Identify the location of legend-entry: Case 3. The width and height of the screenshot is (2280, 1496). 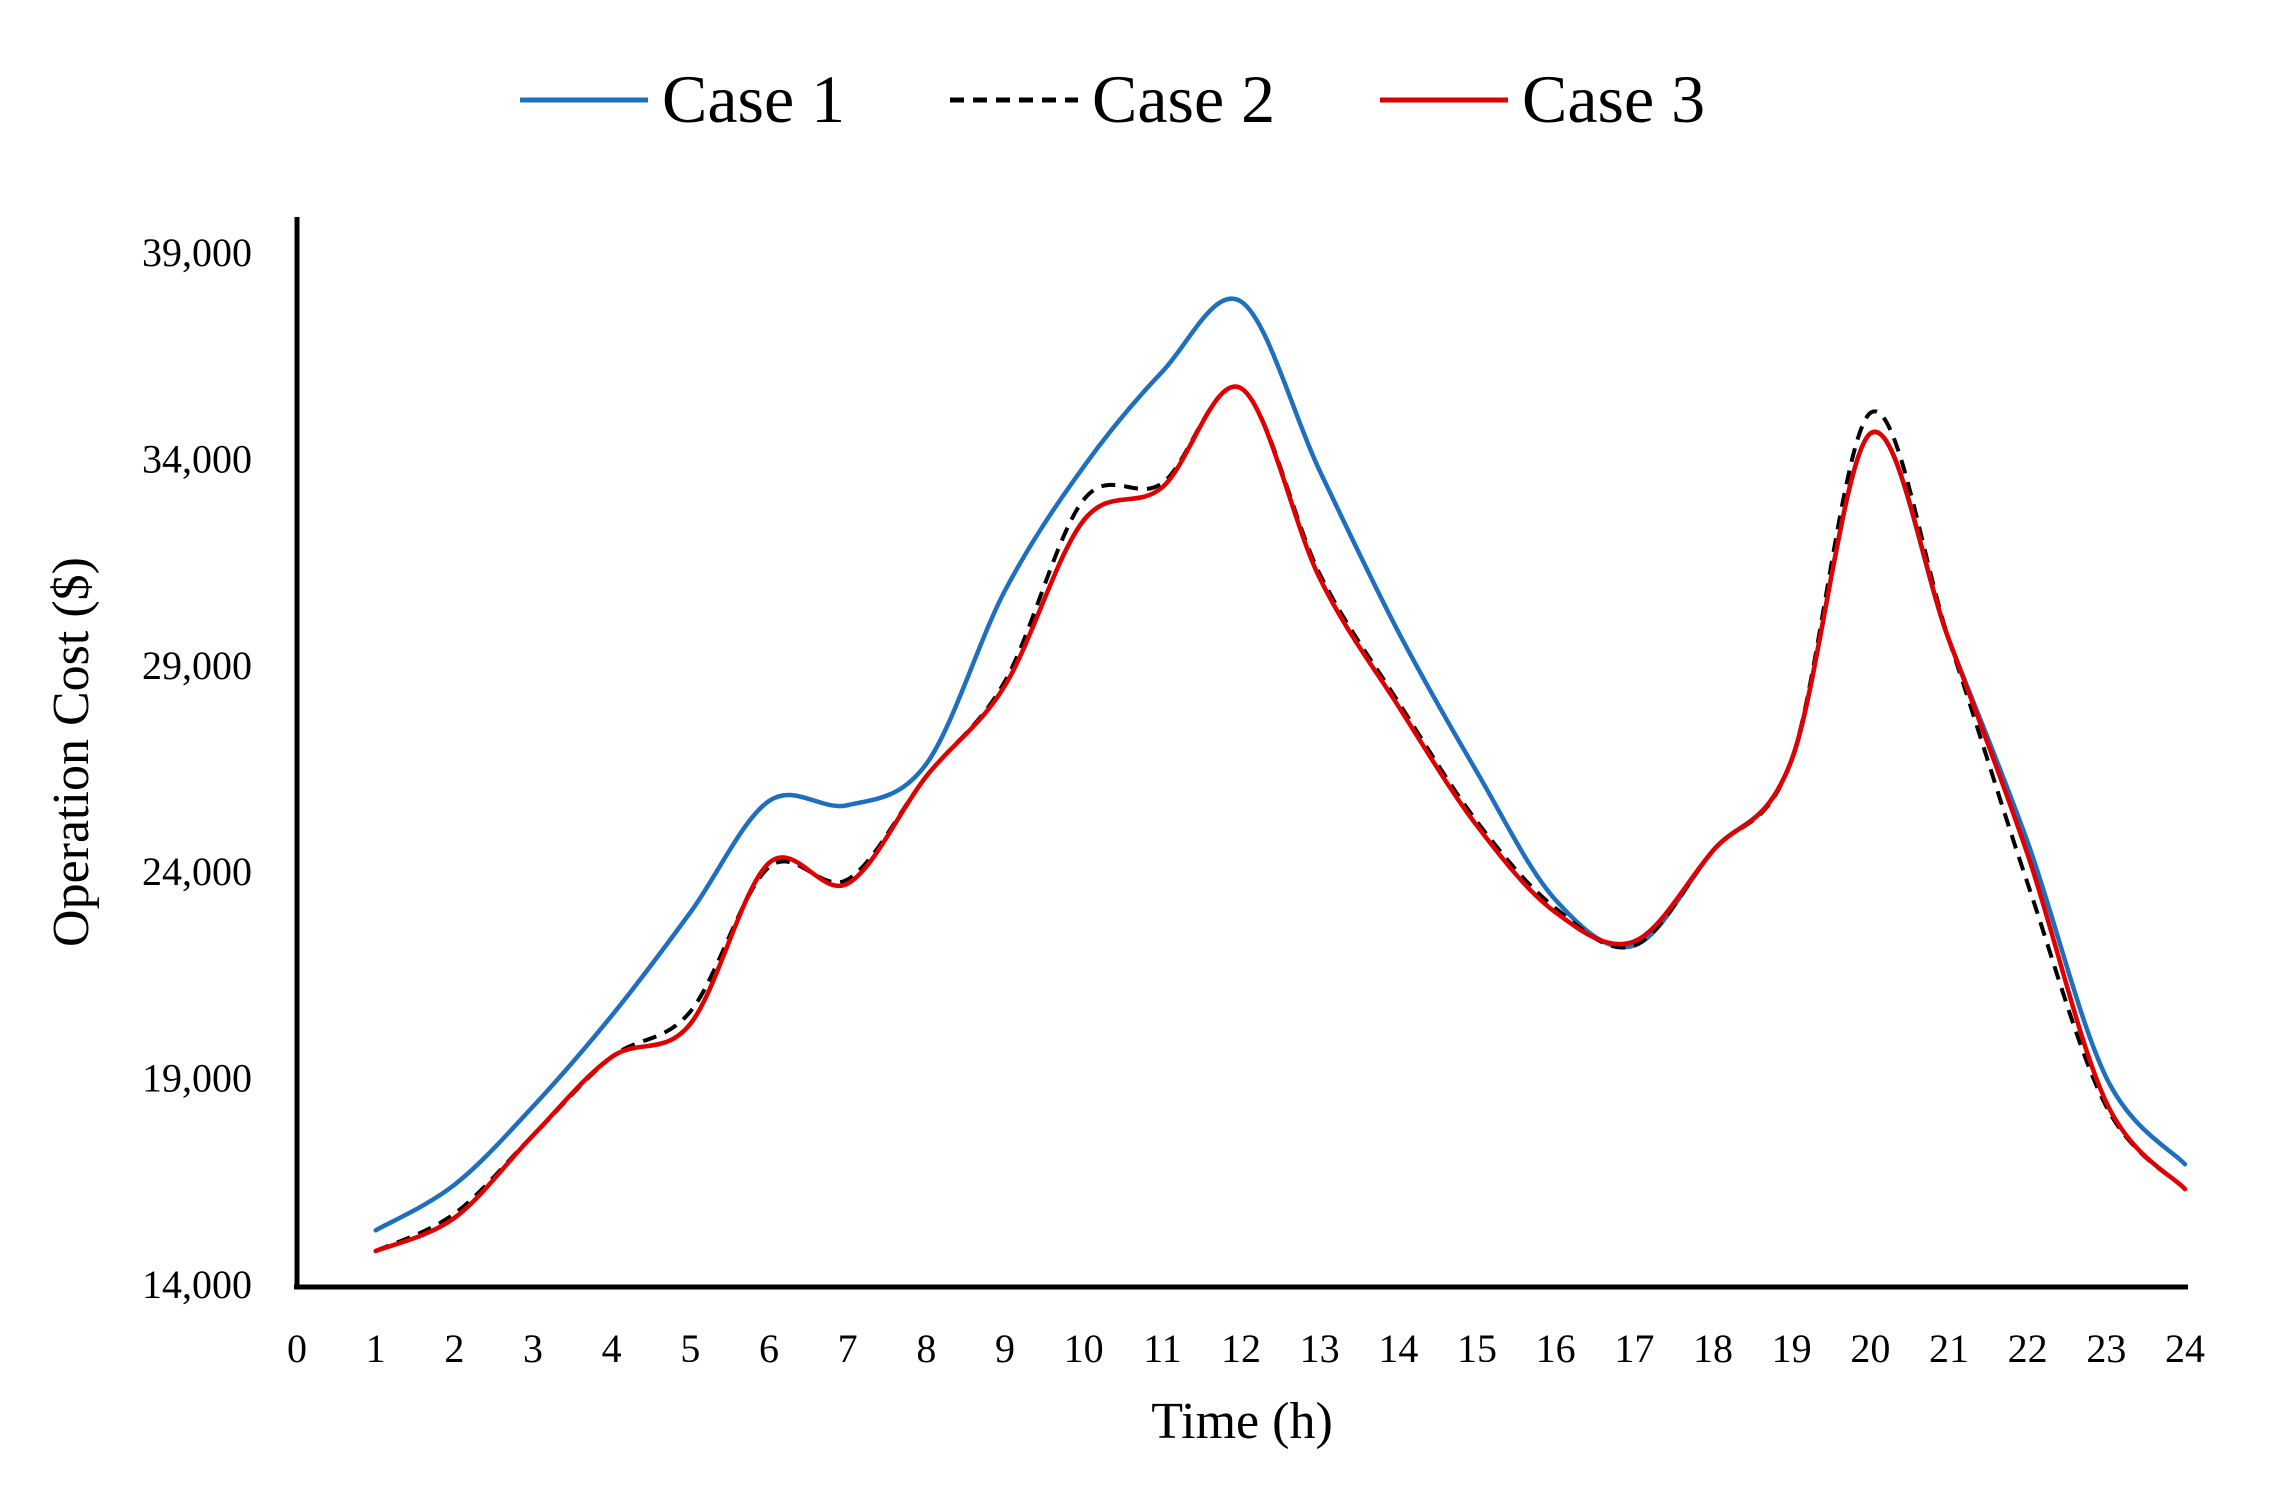
(1542, 99).